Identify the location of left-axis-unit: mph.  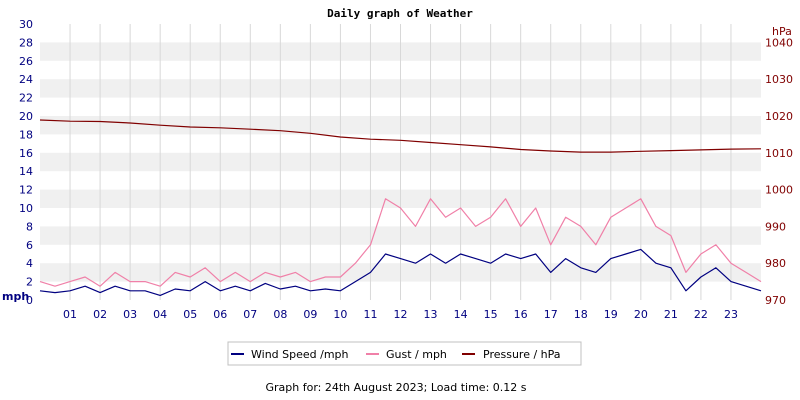
(15, 296).